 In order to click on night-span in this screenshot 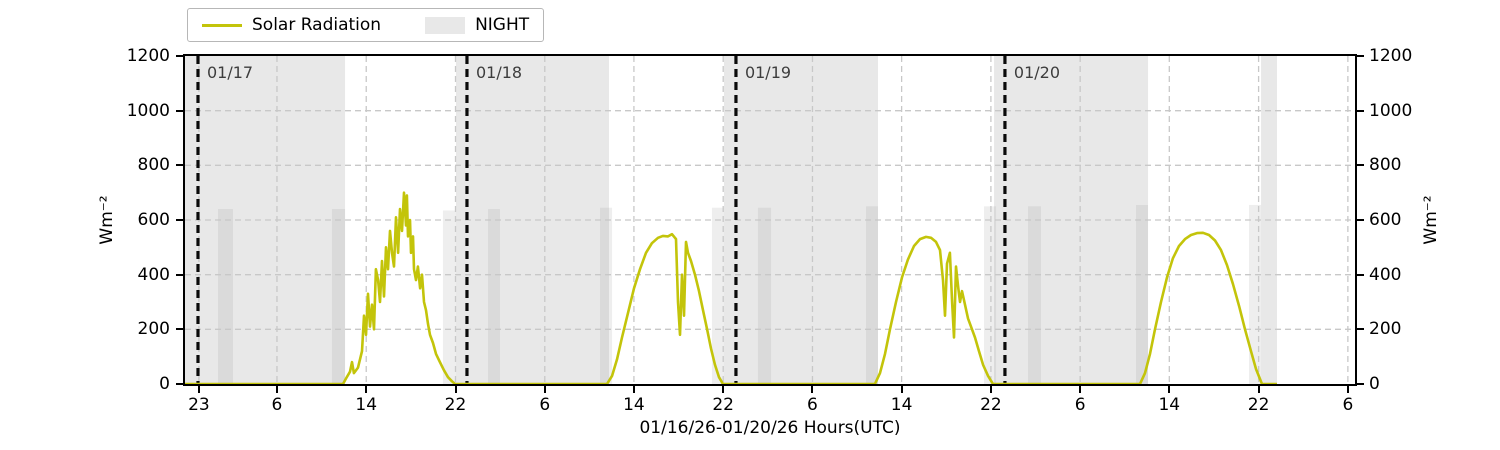, I will do `click(532, 220)`.